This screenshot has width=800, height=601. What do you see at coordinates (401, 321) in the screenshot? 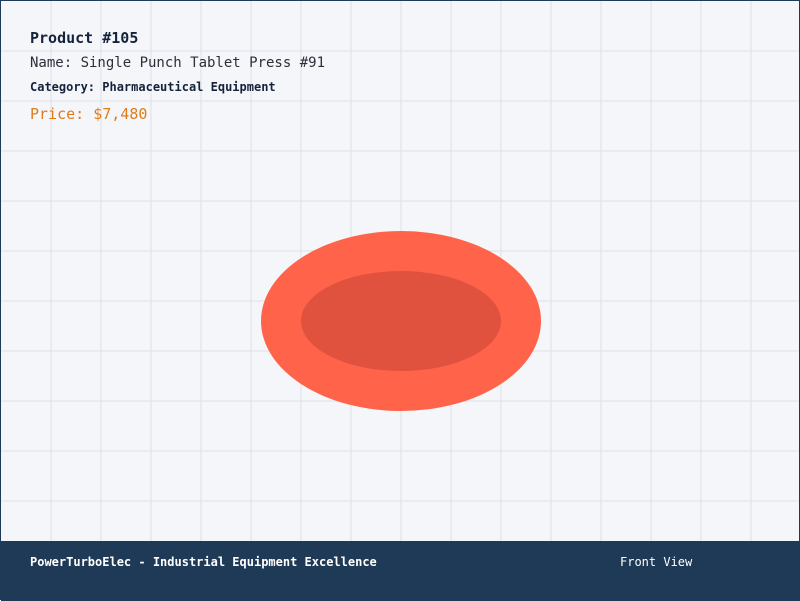
I see `product-inner-shape` at bounding box center [401, 321].